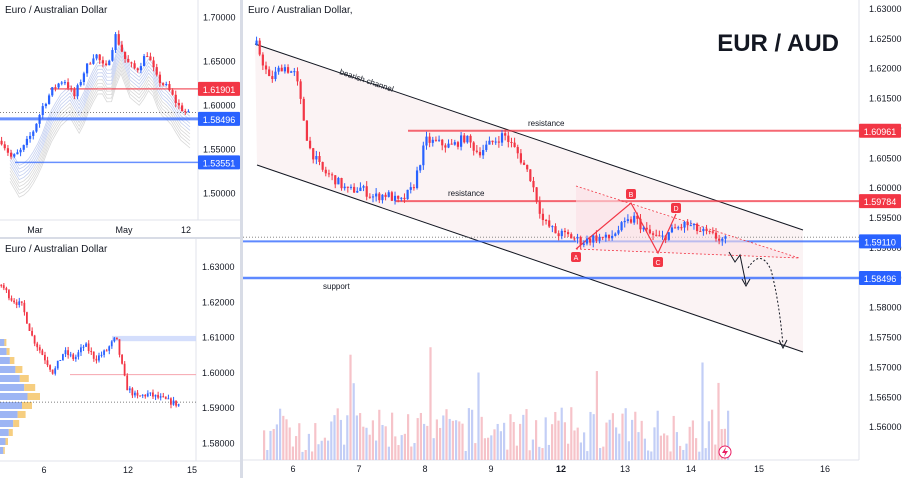 This screenshot has width=909, height=478. I want to click on main-x-tick-label: 15, so click(759, 469).